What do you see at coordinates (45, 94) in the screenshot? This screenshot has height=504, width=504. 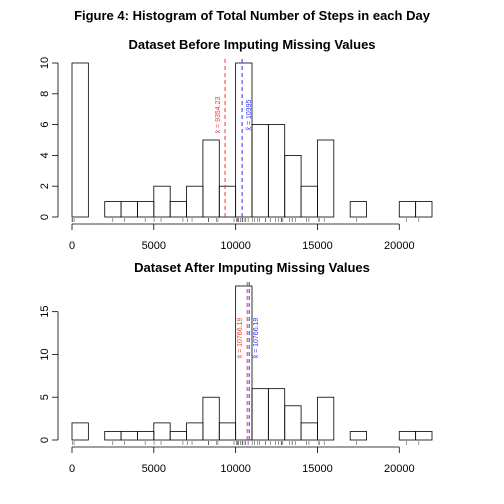 I see `y-tick-label: 8` at bounding box center [45, 94].